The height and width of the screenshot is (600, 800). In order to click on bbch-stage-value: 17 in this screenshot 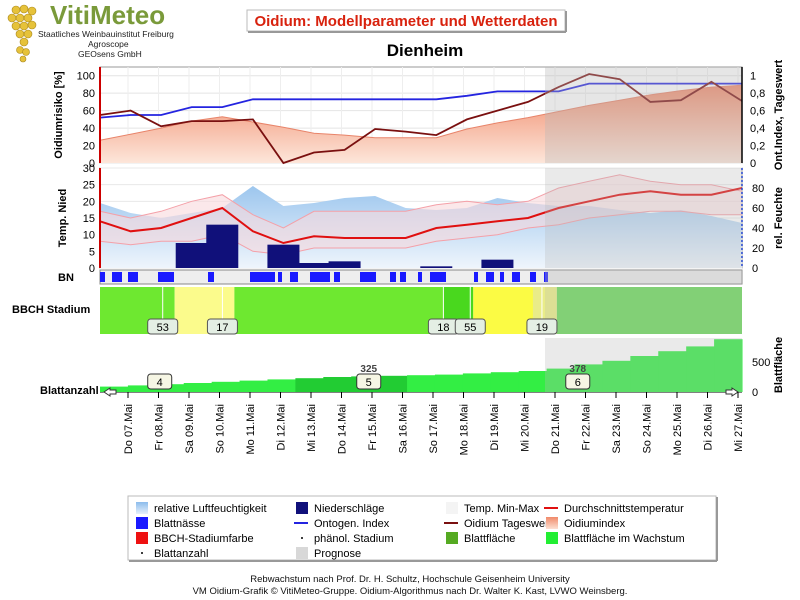, I will do `click(222, 328)`.